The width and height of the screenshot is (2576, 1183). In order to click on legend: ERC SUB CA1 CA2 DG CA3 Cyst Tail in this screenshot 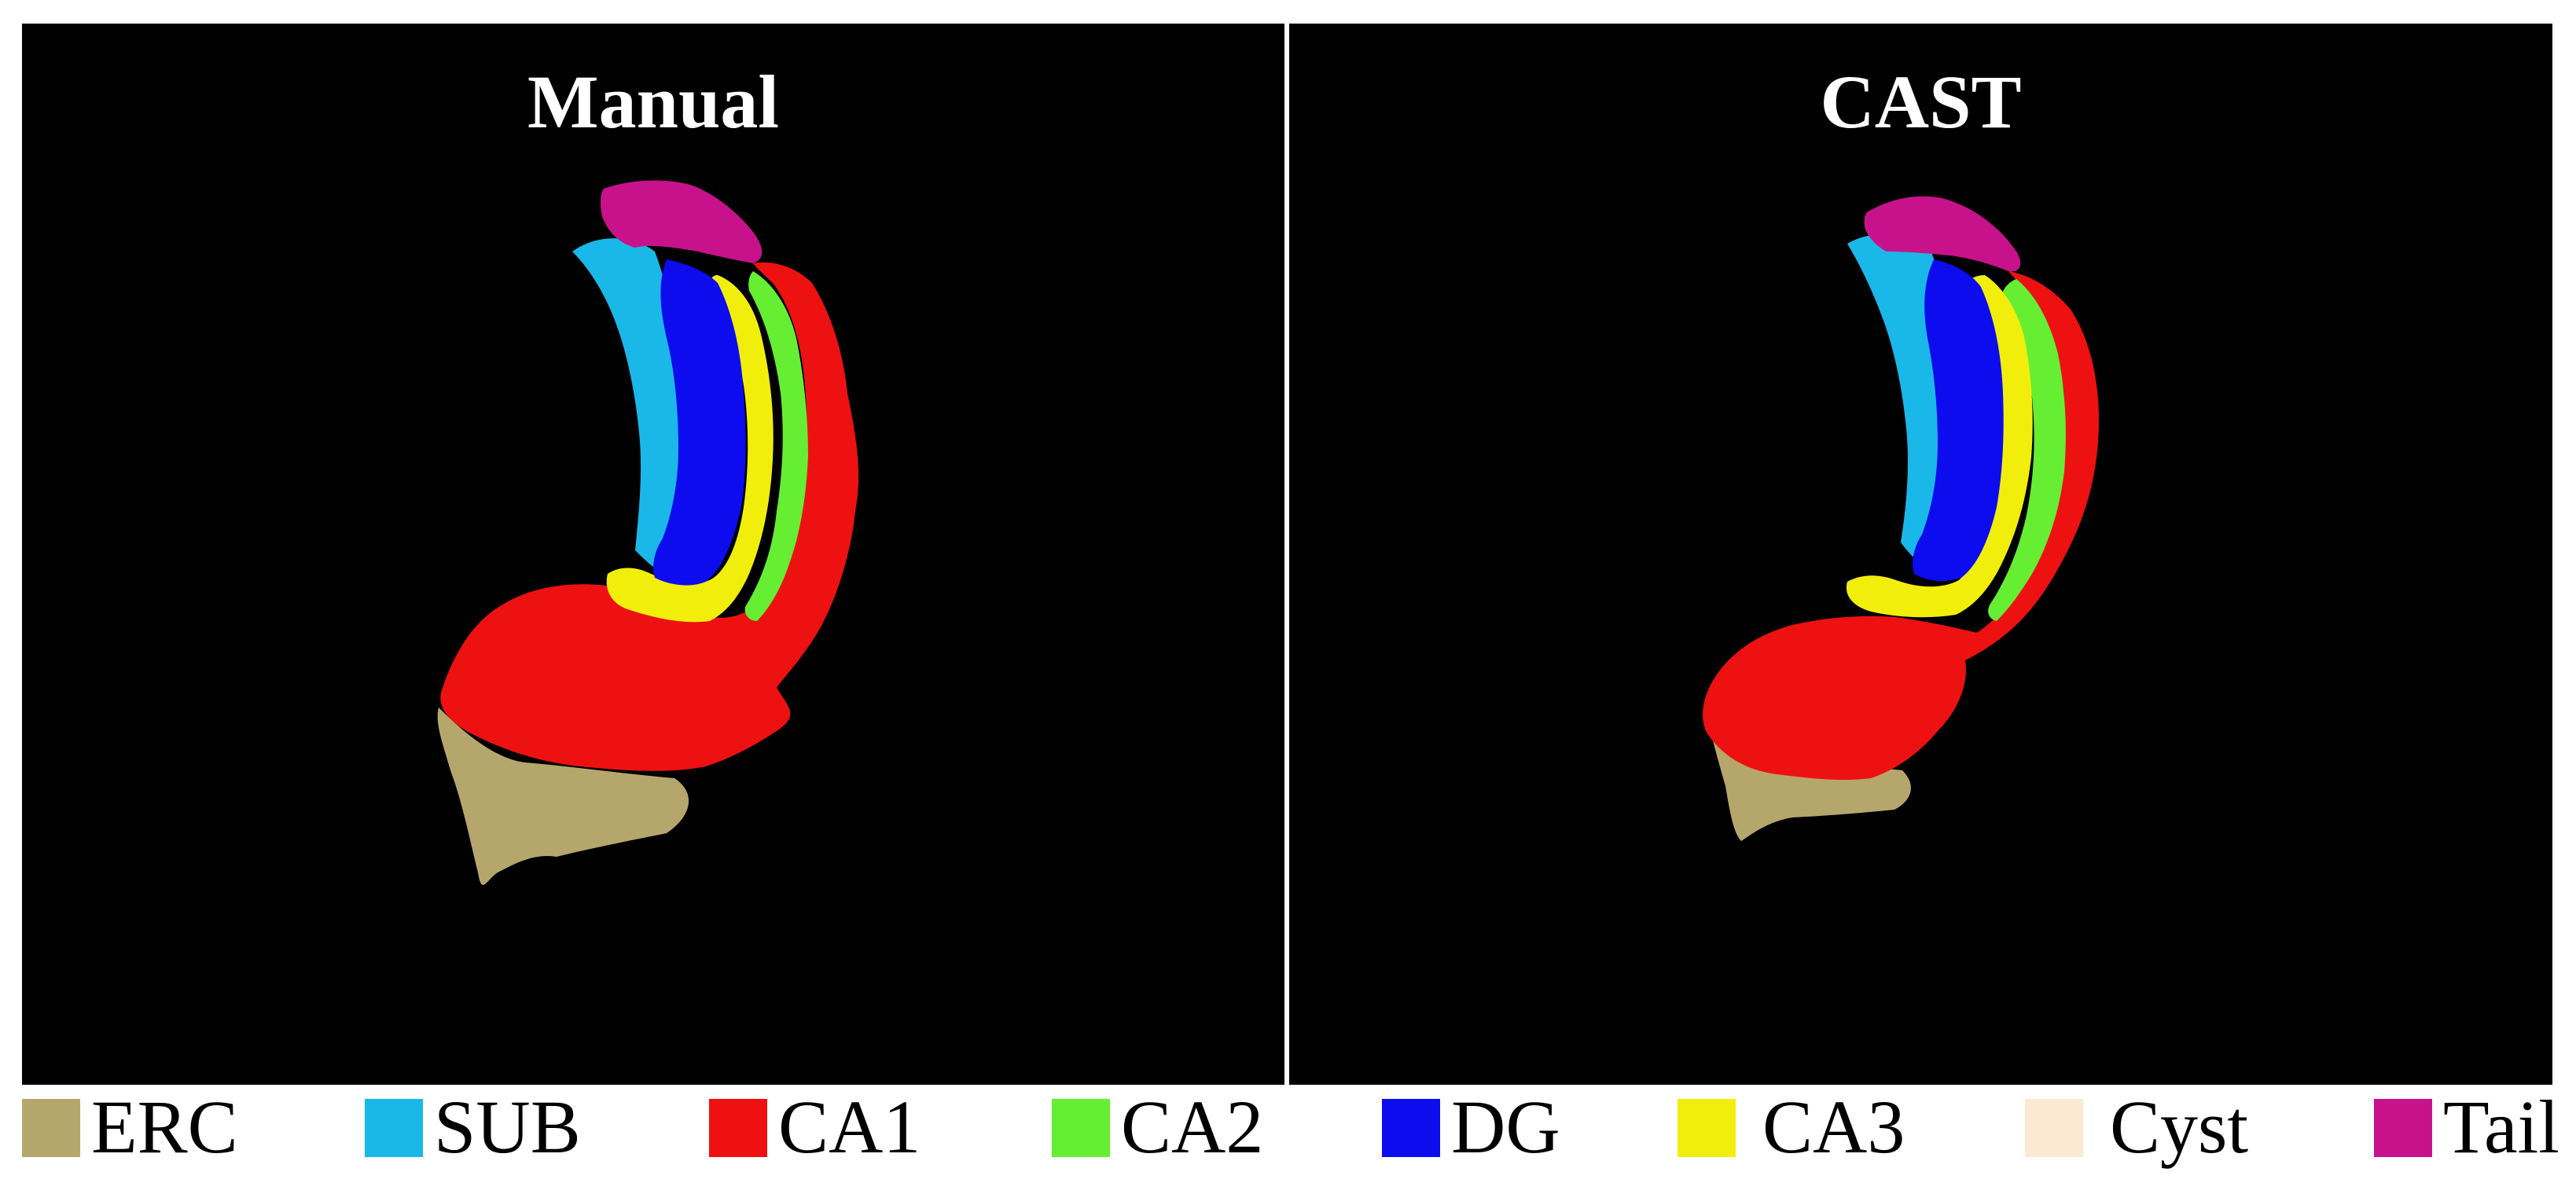, I will do `click(1291, 1131)`.